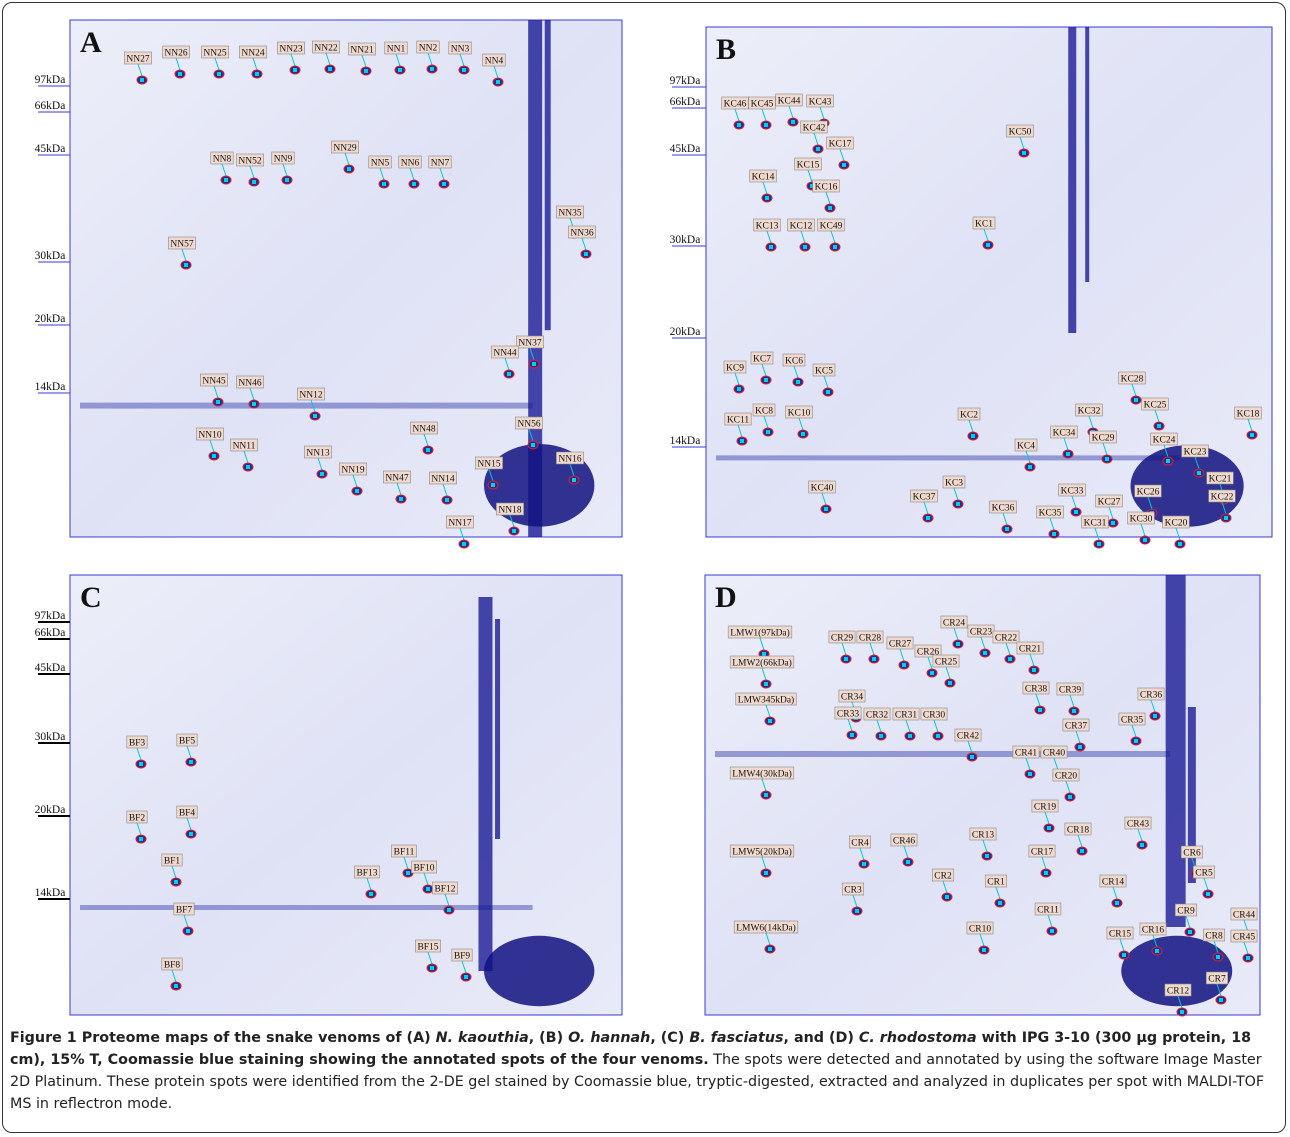 The height and width of the screenshot is (1137, 1290). What do you see at coordinates (928, 661) in the screenshot?
I see `spot-annotation: CR26` at bounding box center [928, 661].